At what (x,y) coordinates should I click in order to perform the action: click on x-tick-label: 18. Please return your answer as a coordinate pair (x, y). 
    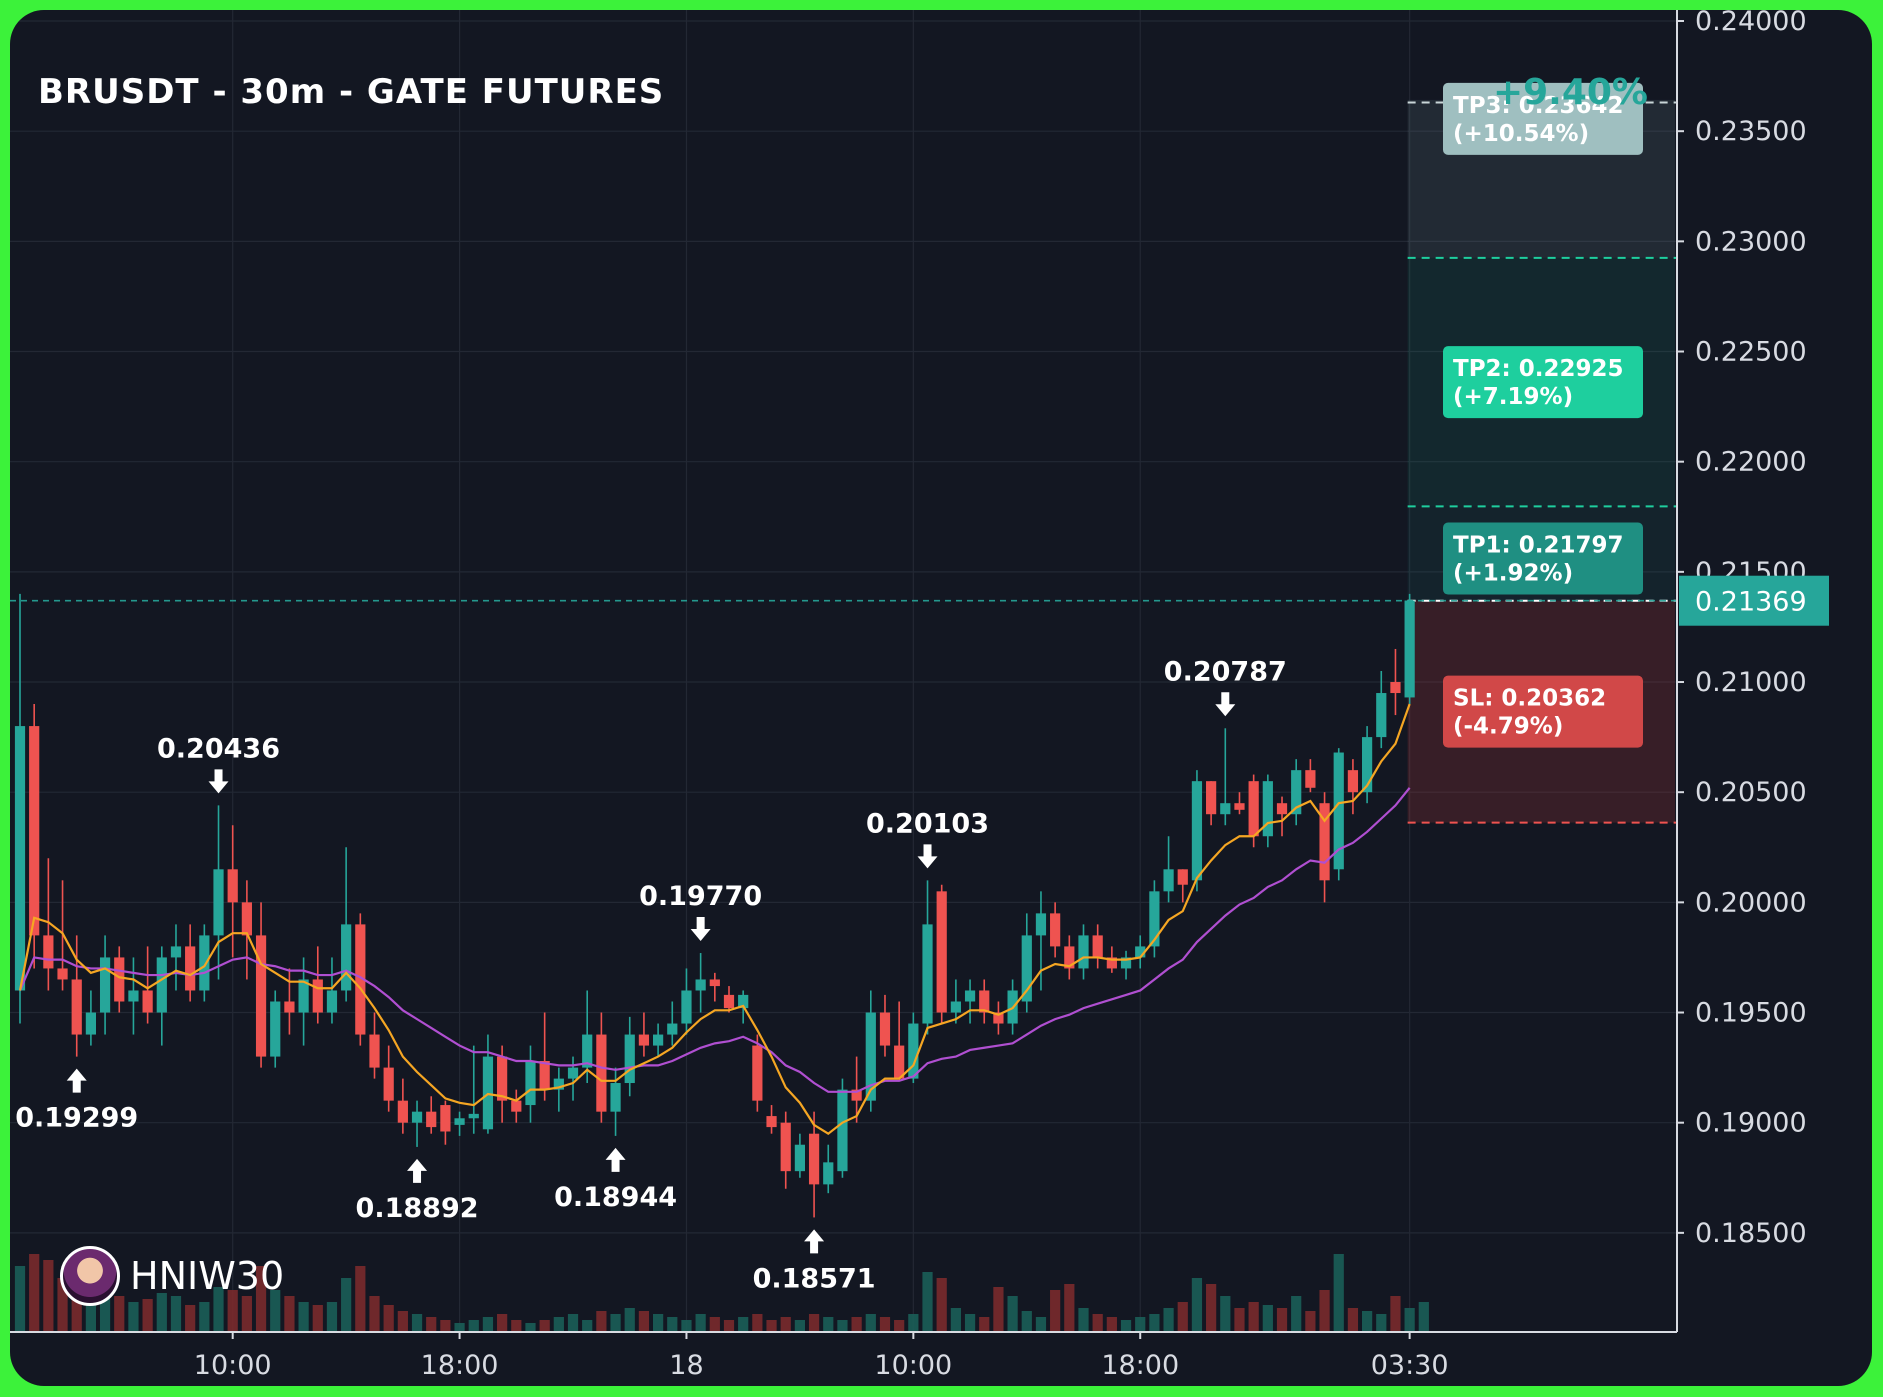
    Looking at the image, I should click on (686, 1365).